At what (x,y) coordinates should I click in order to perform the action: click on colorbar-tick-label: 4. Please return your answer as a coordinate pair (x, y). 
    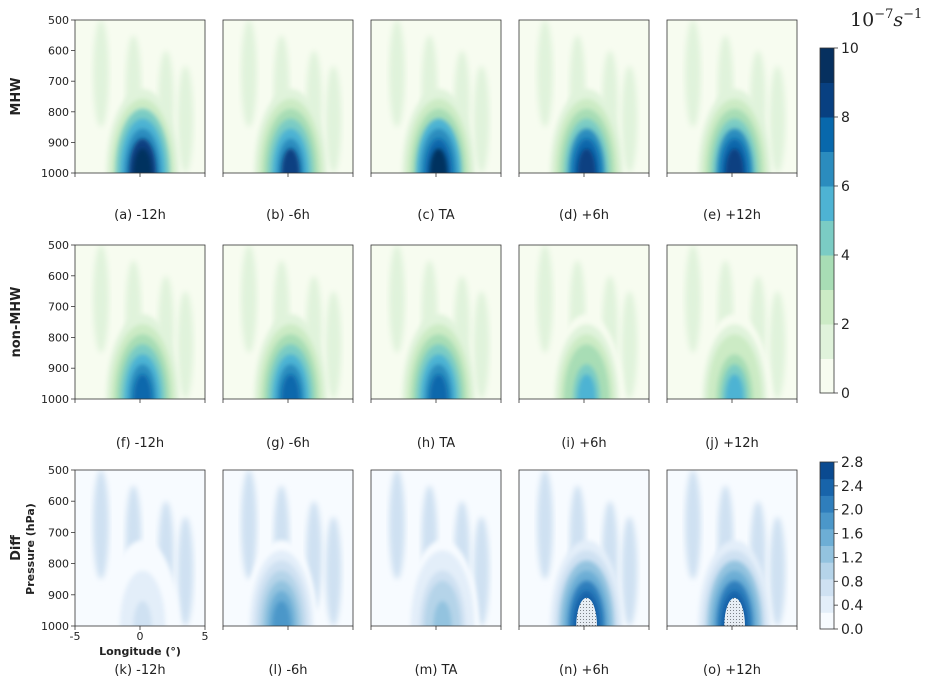
    Looking at the image, I should click on (845, 256).